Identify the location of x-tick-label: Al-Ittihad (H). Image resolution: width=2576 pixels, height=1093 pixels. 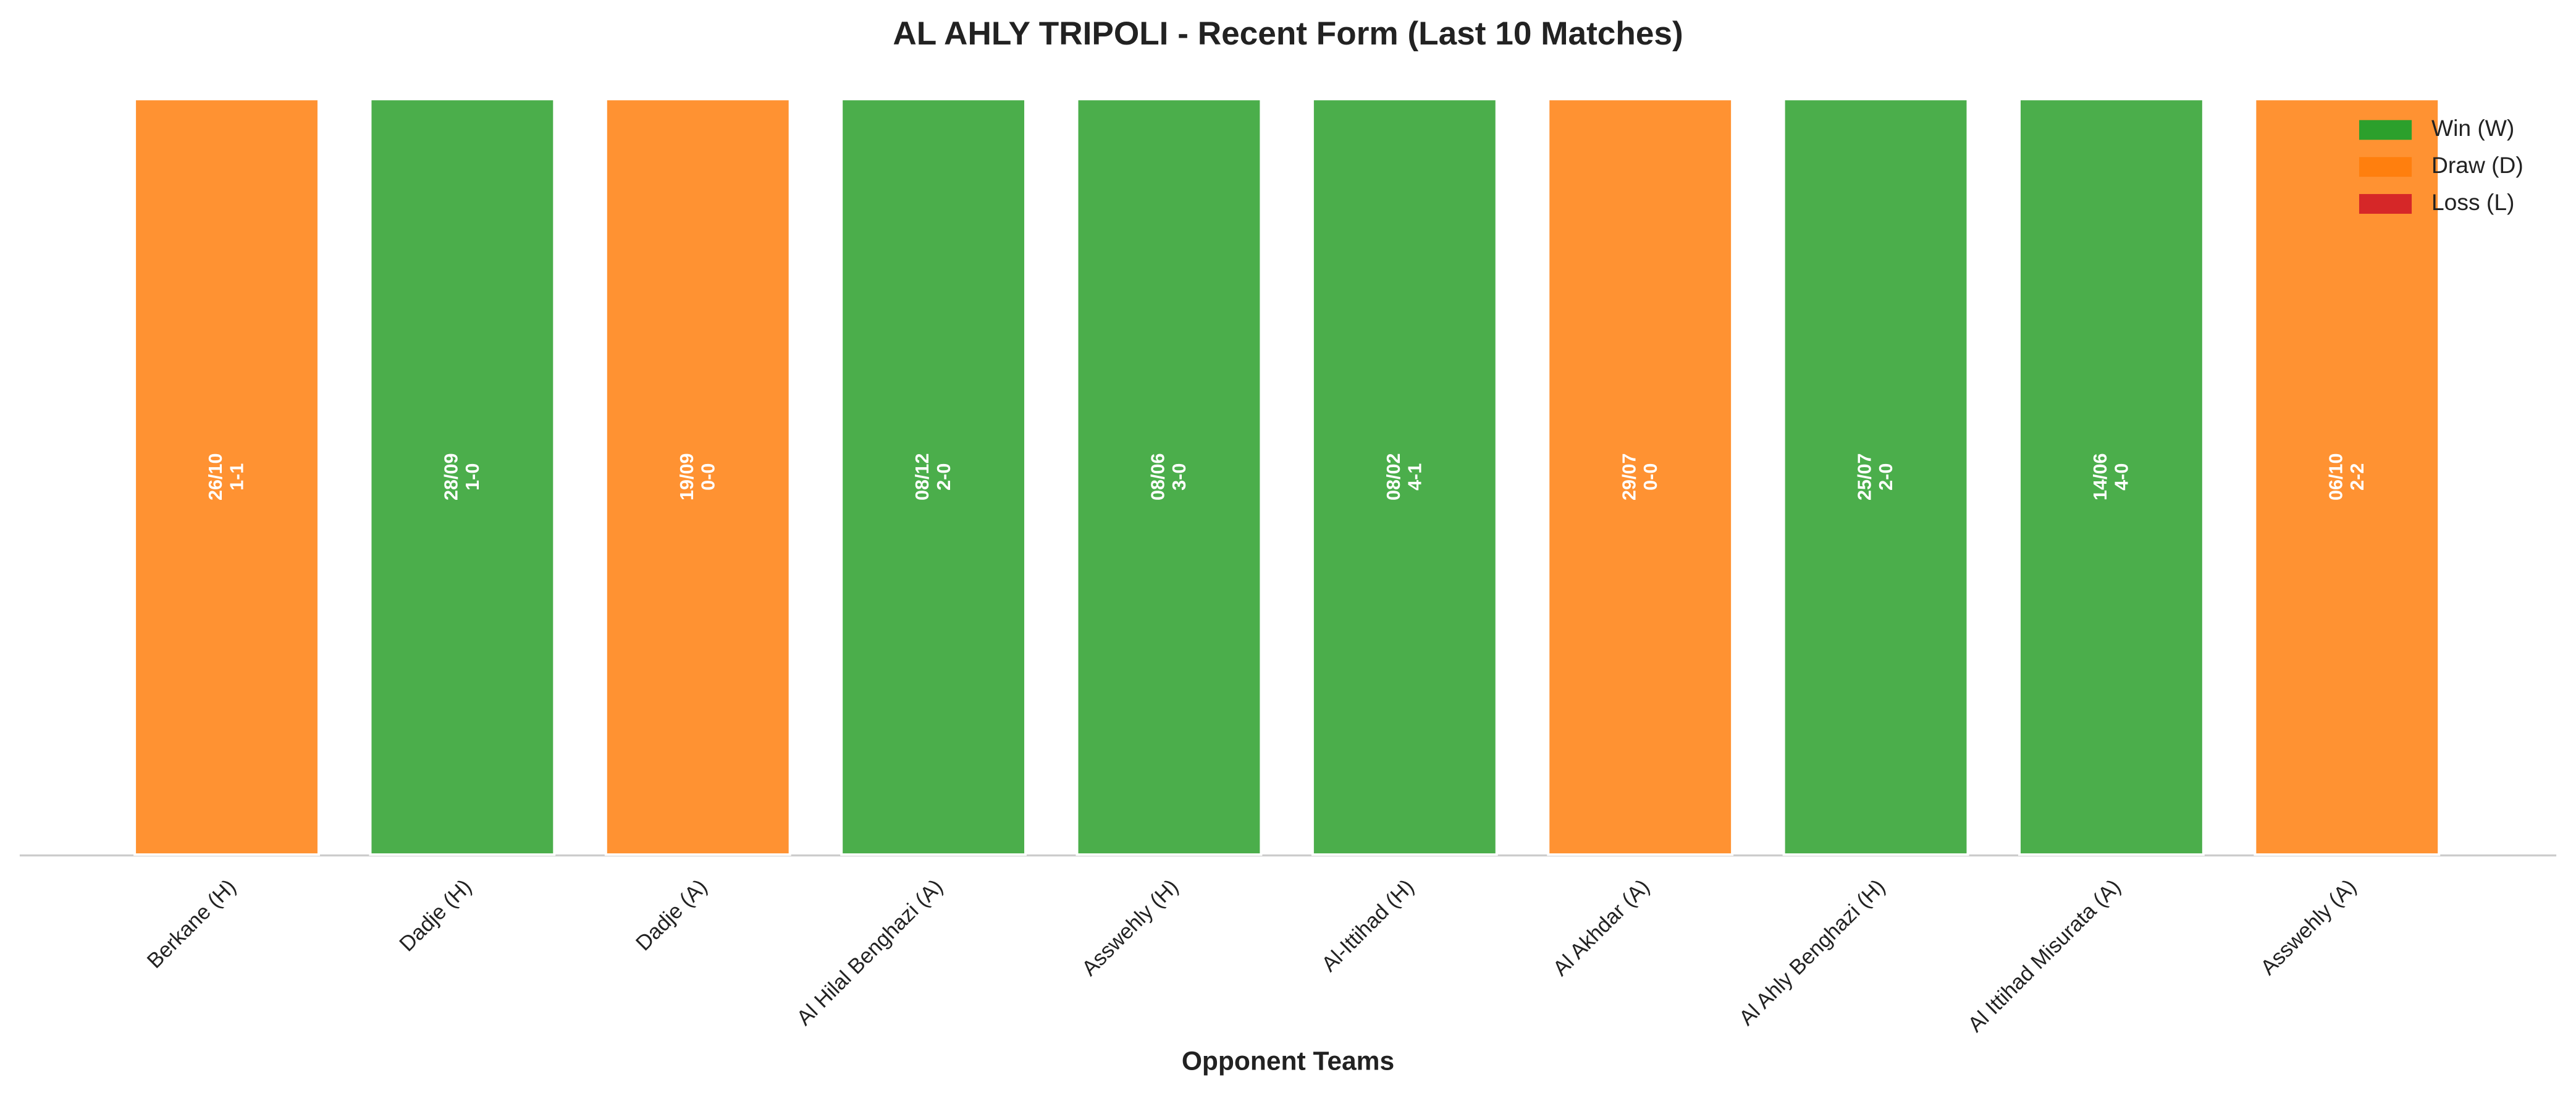
(1367, 926).